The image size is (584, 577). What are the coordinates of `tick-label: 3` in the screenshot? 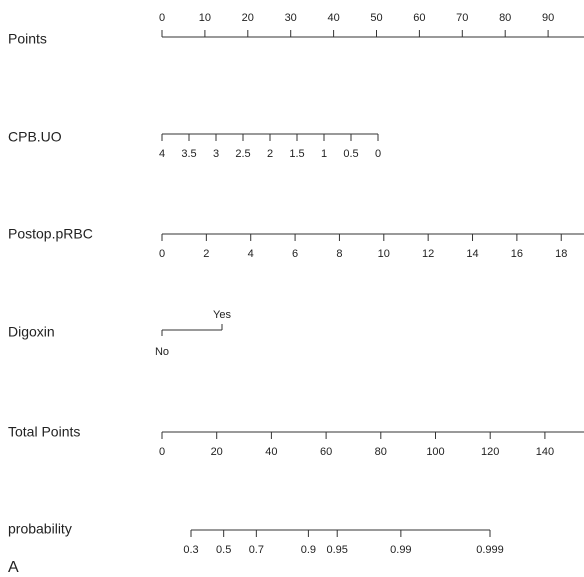 It's located at (216, 154).